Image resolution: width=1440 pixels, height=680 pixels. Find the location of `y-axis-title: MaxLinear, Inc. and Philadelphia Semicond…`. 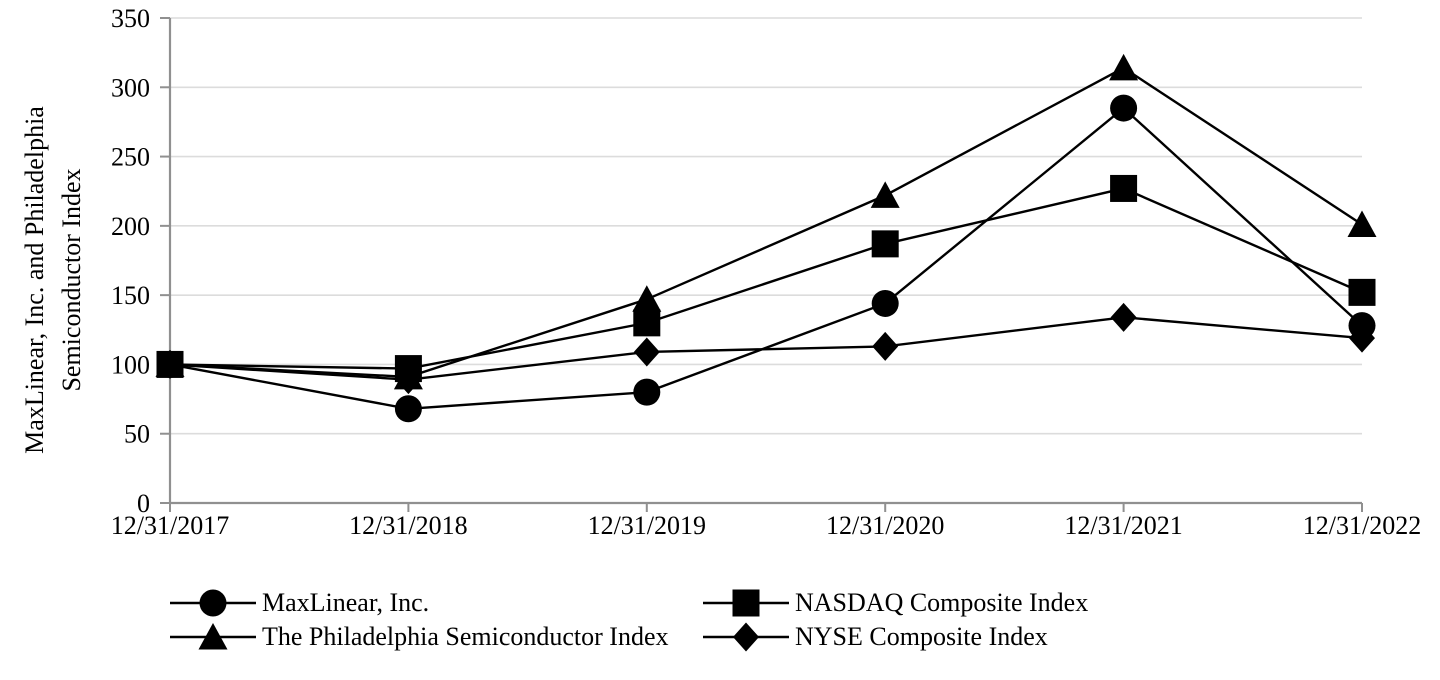

y-axis-title: MaxLinear, Inc. and Philadelphia Semicond… is located at coordinates (53, 280).